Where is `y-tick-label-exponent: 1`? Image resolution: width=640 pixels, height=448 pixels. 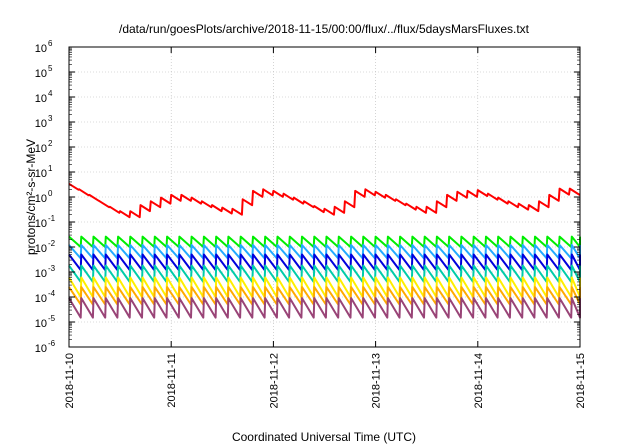
y-tick-label-exponent: 1 is located at coordinates (50, 168).